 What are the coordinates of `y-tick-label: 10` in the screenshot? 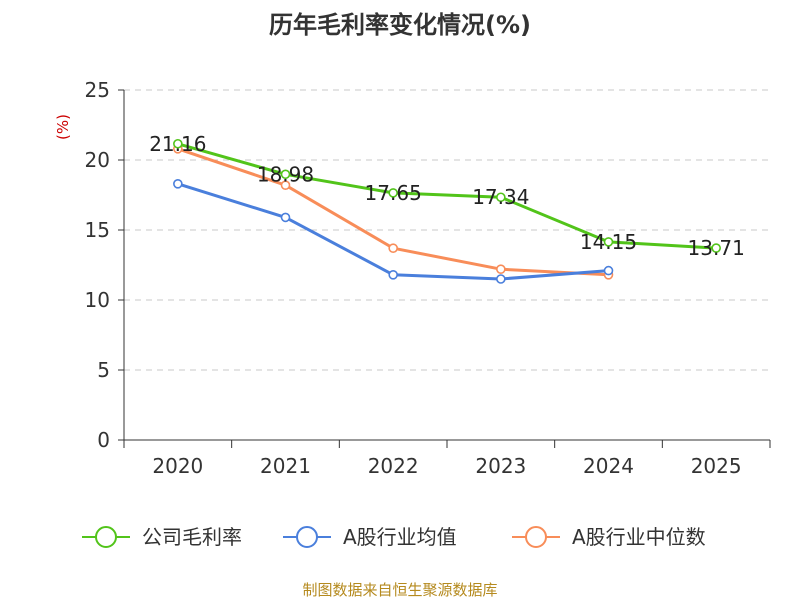 It's located at (97, 300).